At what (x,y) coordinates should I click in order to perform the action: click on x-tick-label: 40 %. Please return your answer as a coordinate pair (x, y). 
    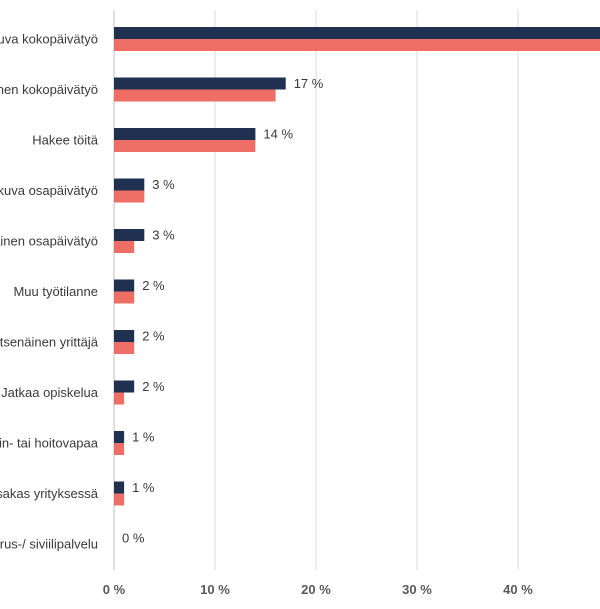
    Looking at the image, I should click on (518, 589).